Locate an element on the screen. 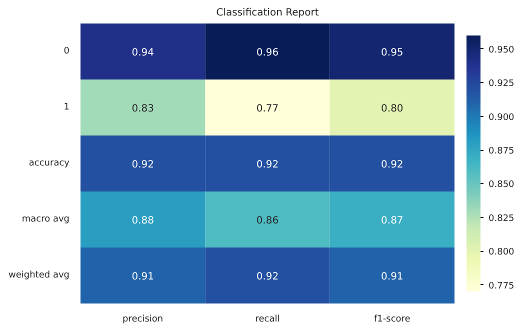 The height and width of the screenshot is (331, 529). color-bar-label: 0.950 is located at coordinates (501, 50).